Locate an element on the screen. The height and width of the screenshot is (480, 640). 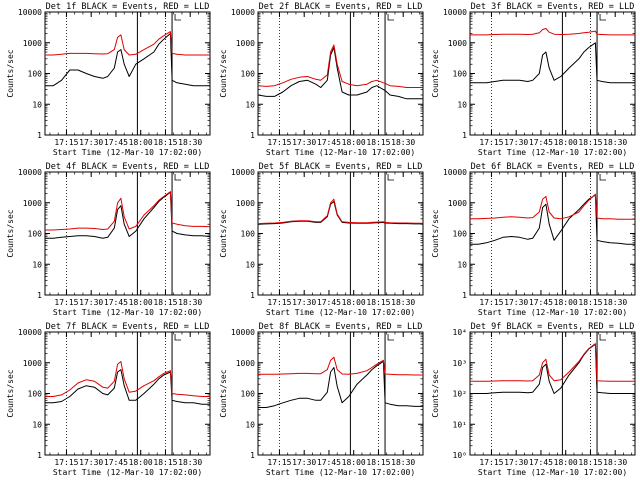
y-tick-label: 10¹ is located at coordinates (460, 424).